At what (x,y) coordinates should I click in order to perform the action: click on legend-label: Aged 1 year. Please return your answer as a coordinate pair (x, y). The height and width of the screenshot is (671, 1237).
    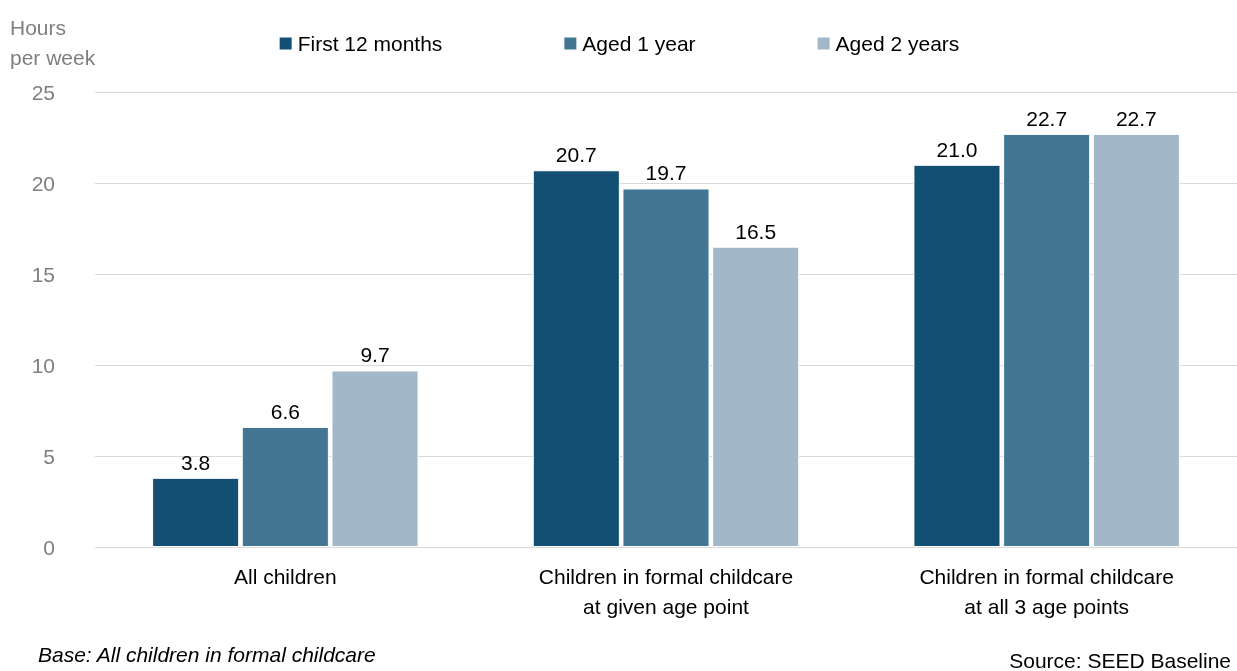
    Looking at the image, I should click on (639, 43).